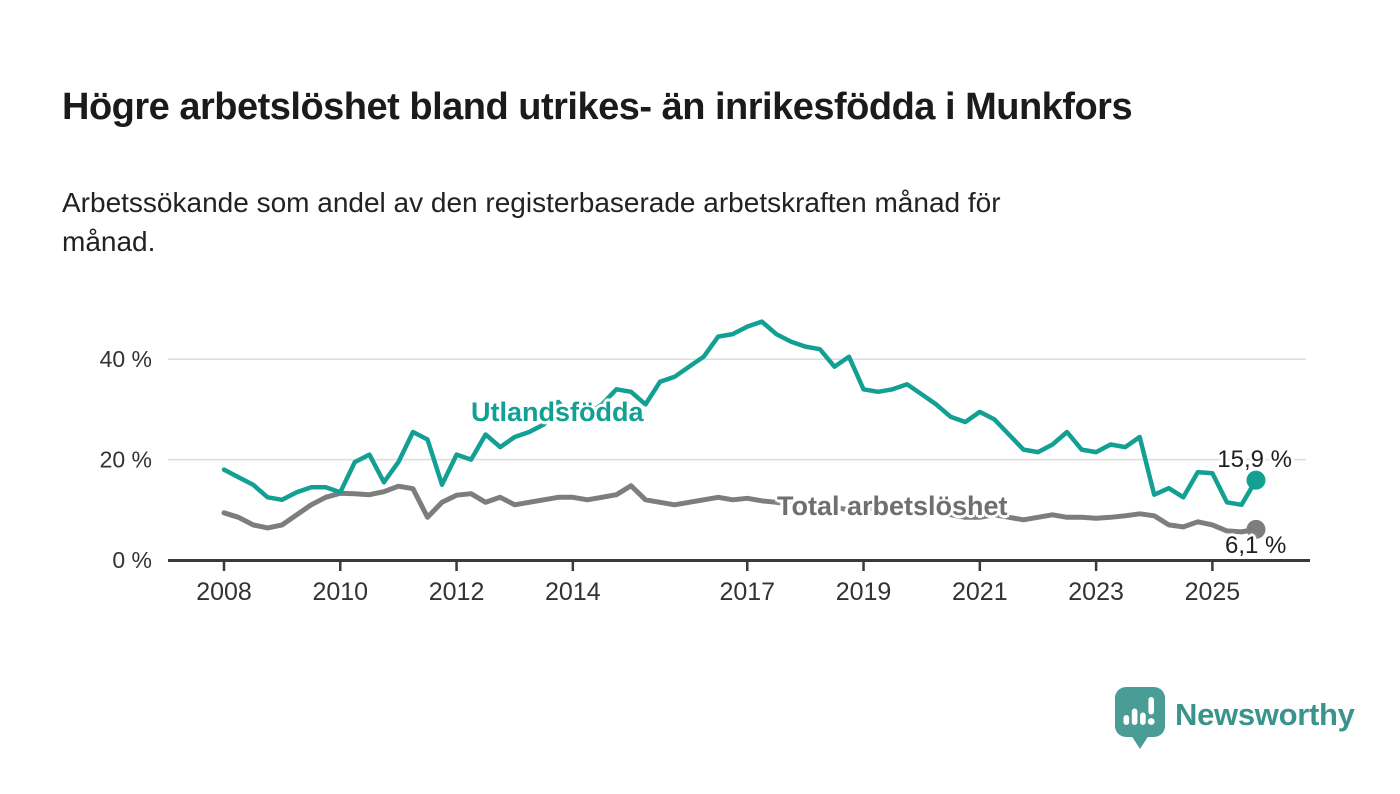 This screenshot has width=1400, height=794. What do you see at coordinates (892, 506) in the screenshot?
I see `series-label-total-arbetsloshet: Total arbetslöshet` at bounding box center [892, 506].